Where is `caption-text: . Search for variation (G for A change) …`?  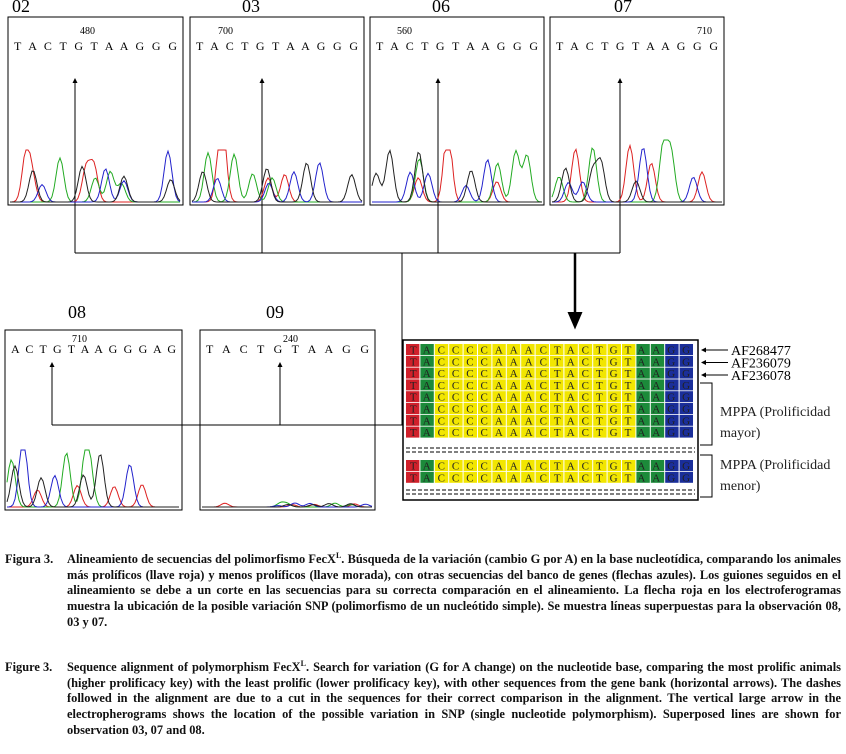 caption-text: . Search for variation (G for A change) … is located at coordinates (454, 698).